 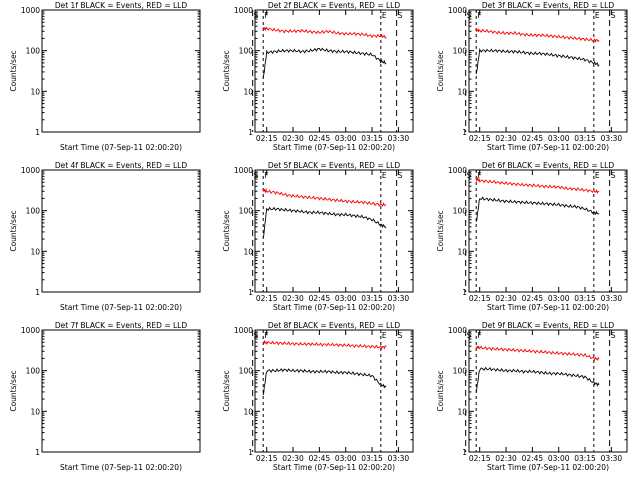 What do you see at coordinates (334, 165) in the screenshot?
I see `chart-title: Det 5f BLACK = Events, RED = LLD` at bounding box center [334, 165].